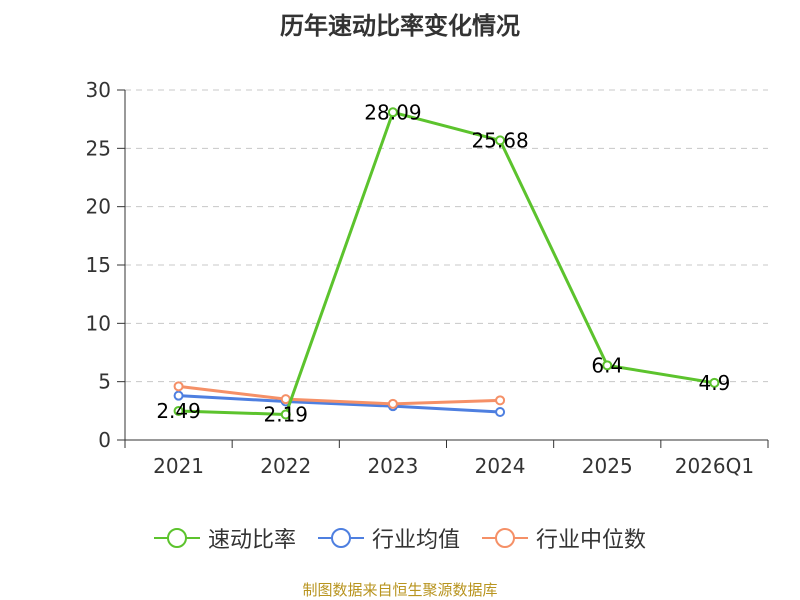 The height and width of the screenshot is (600, 800). What do you see at coordinates (400, 590) in the screenshot?
I see `data-source-note: 制图数据来自恒生聚源数据库` at bounding box center [400, 590].